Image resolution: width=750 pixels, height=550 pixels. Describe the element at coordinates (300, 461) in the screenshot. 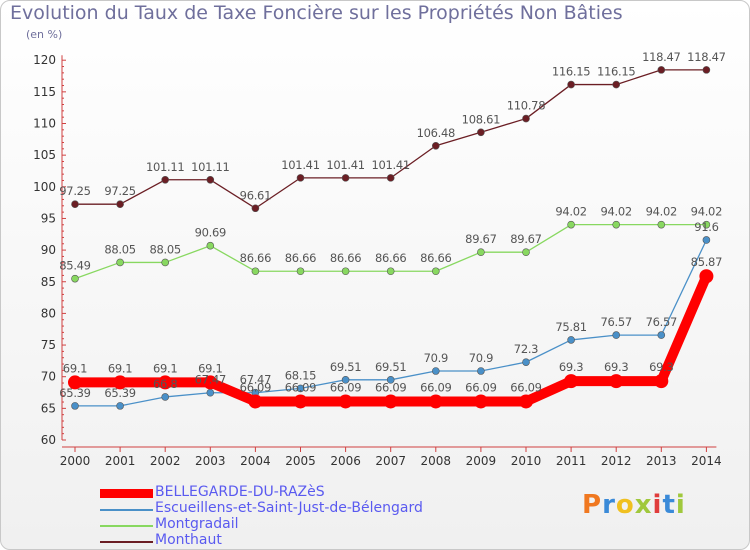

I see `x-tick-label: 2005` at that location.